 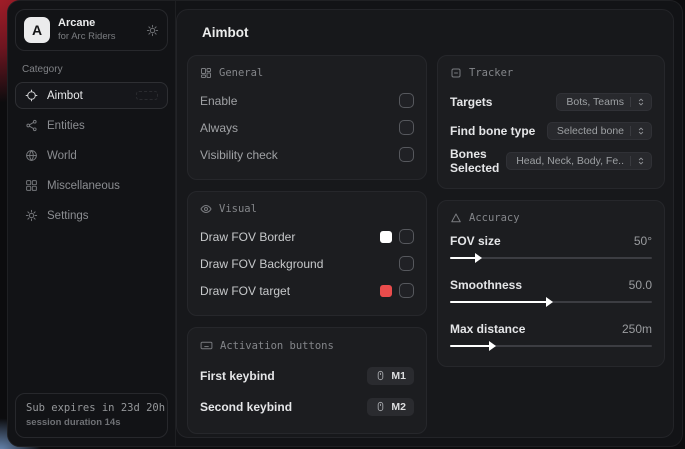 I want to click on app-logo: A, so click(x=37, y=30).